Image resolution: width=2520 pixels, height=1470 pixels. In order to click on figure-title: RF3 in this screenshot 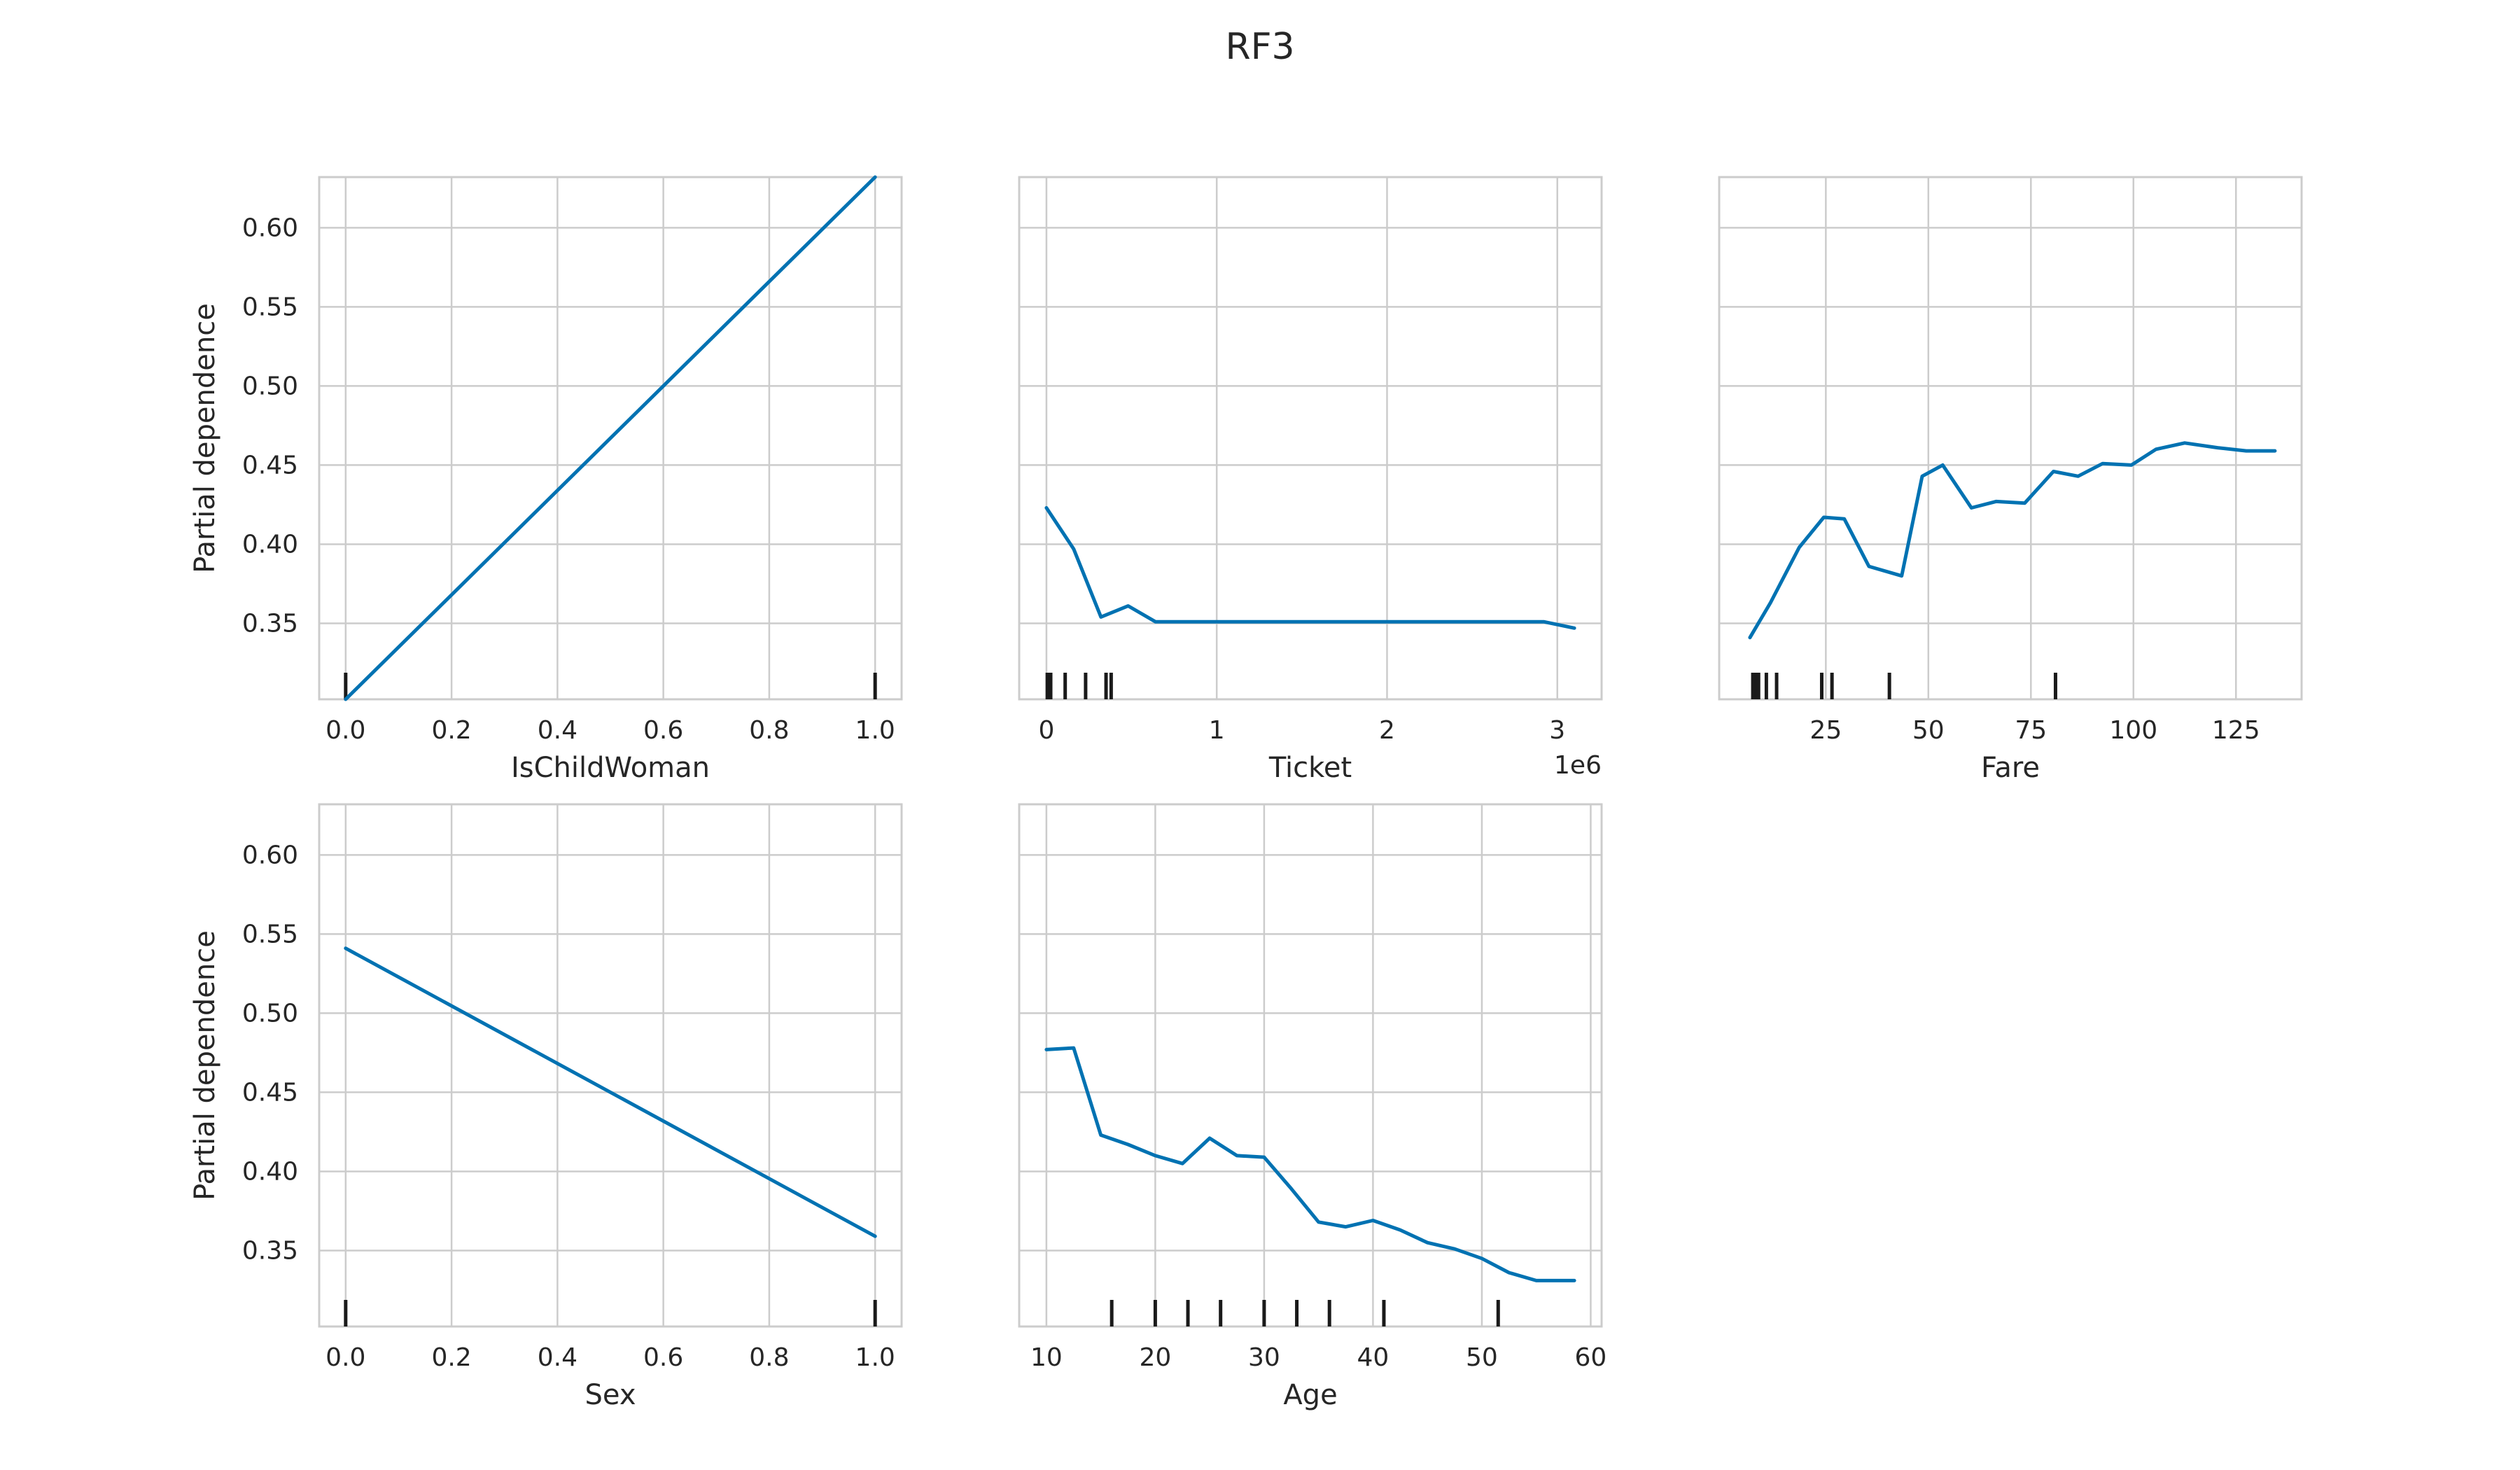, I will do `click(1259, 47)`.